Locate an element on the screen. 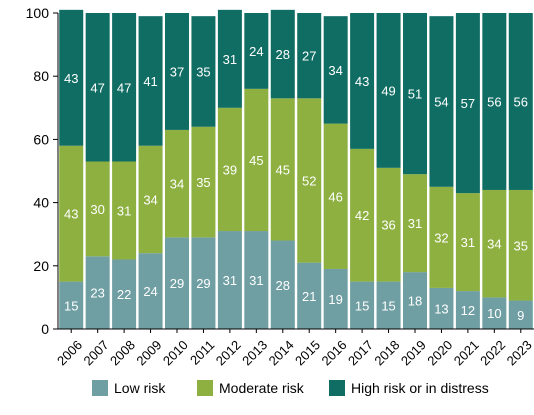  bar-value-label: 13 is located at coordinates (441, 308).